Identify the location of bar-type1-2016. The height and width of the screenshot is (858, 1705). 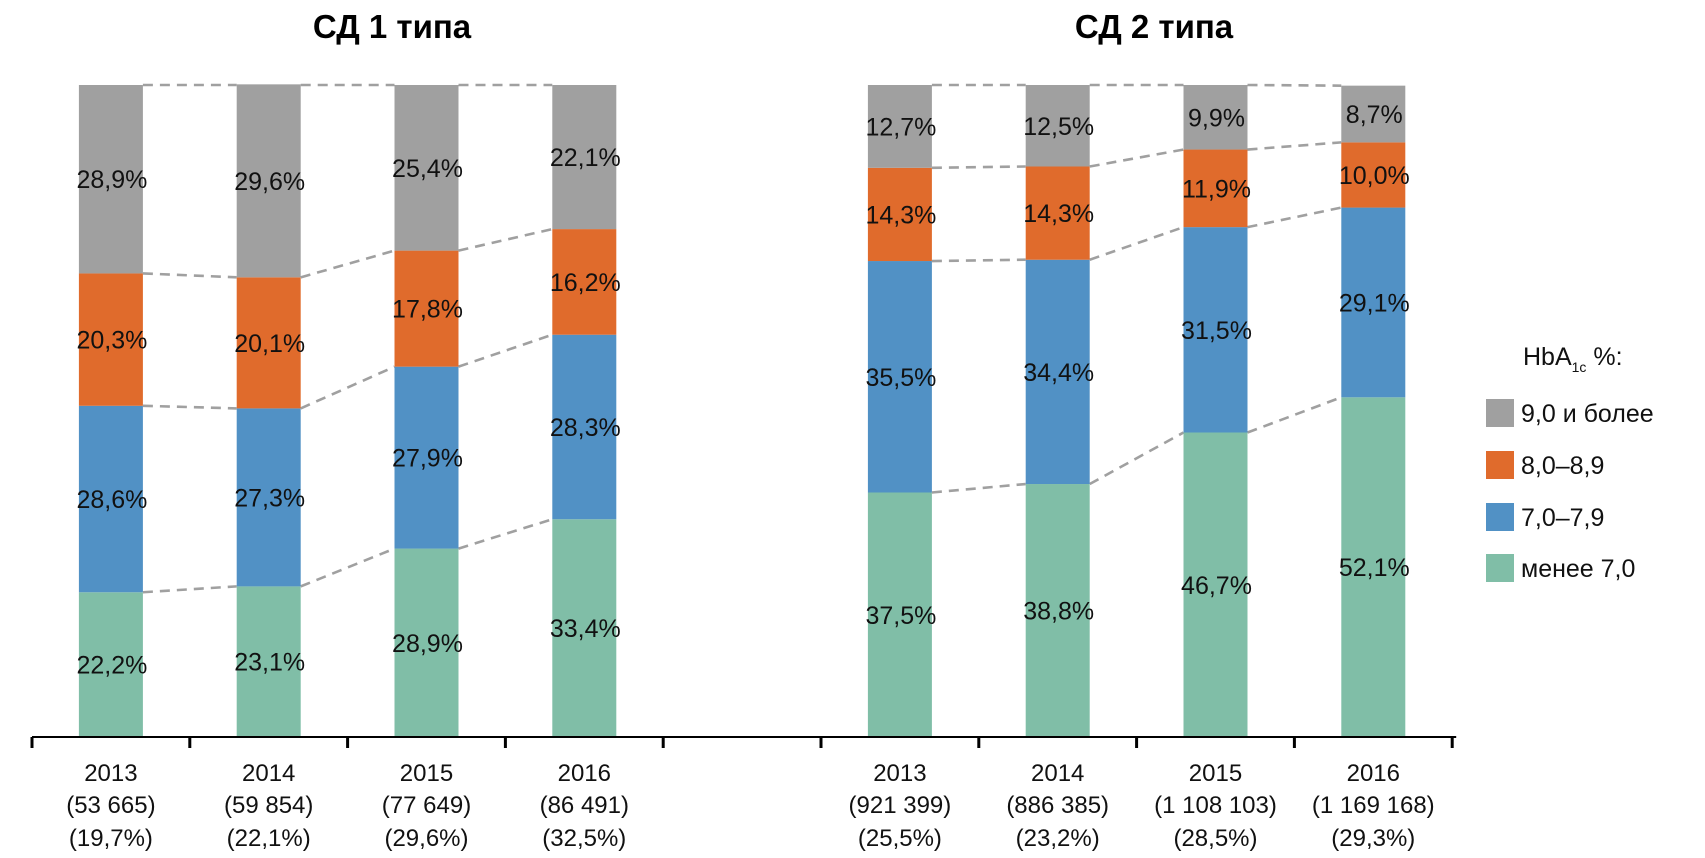
(584, 411).